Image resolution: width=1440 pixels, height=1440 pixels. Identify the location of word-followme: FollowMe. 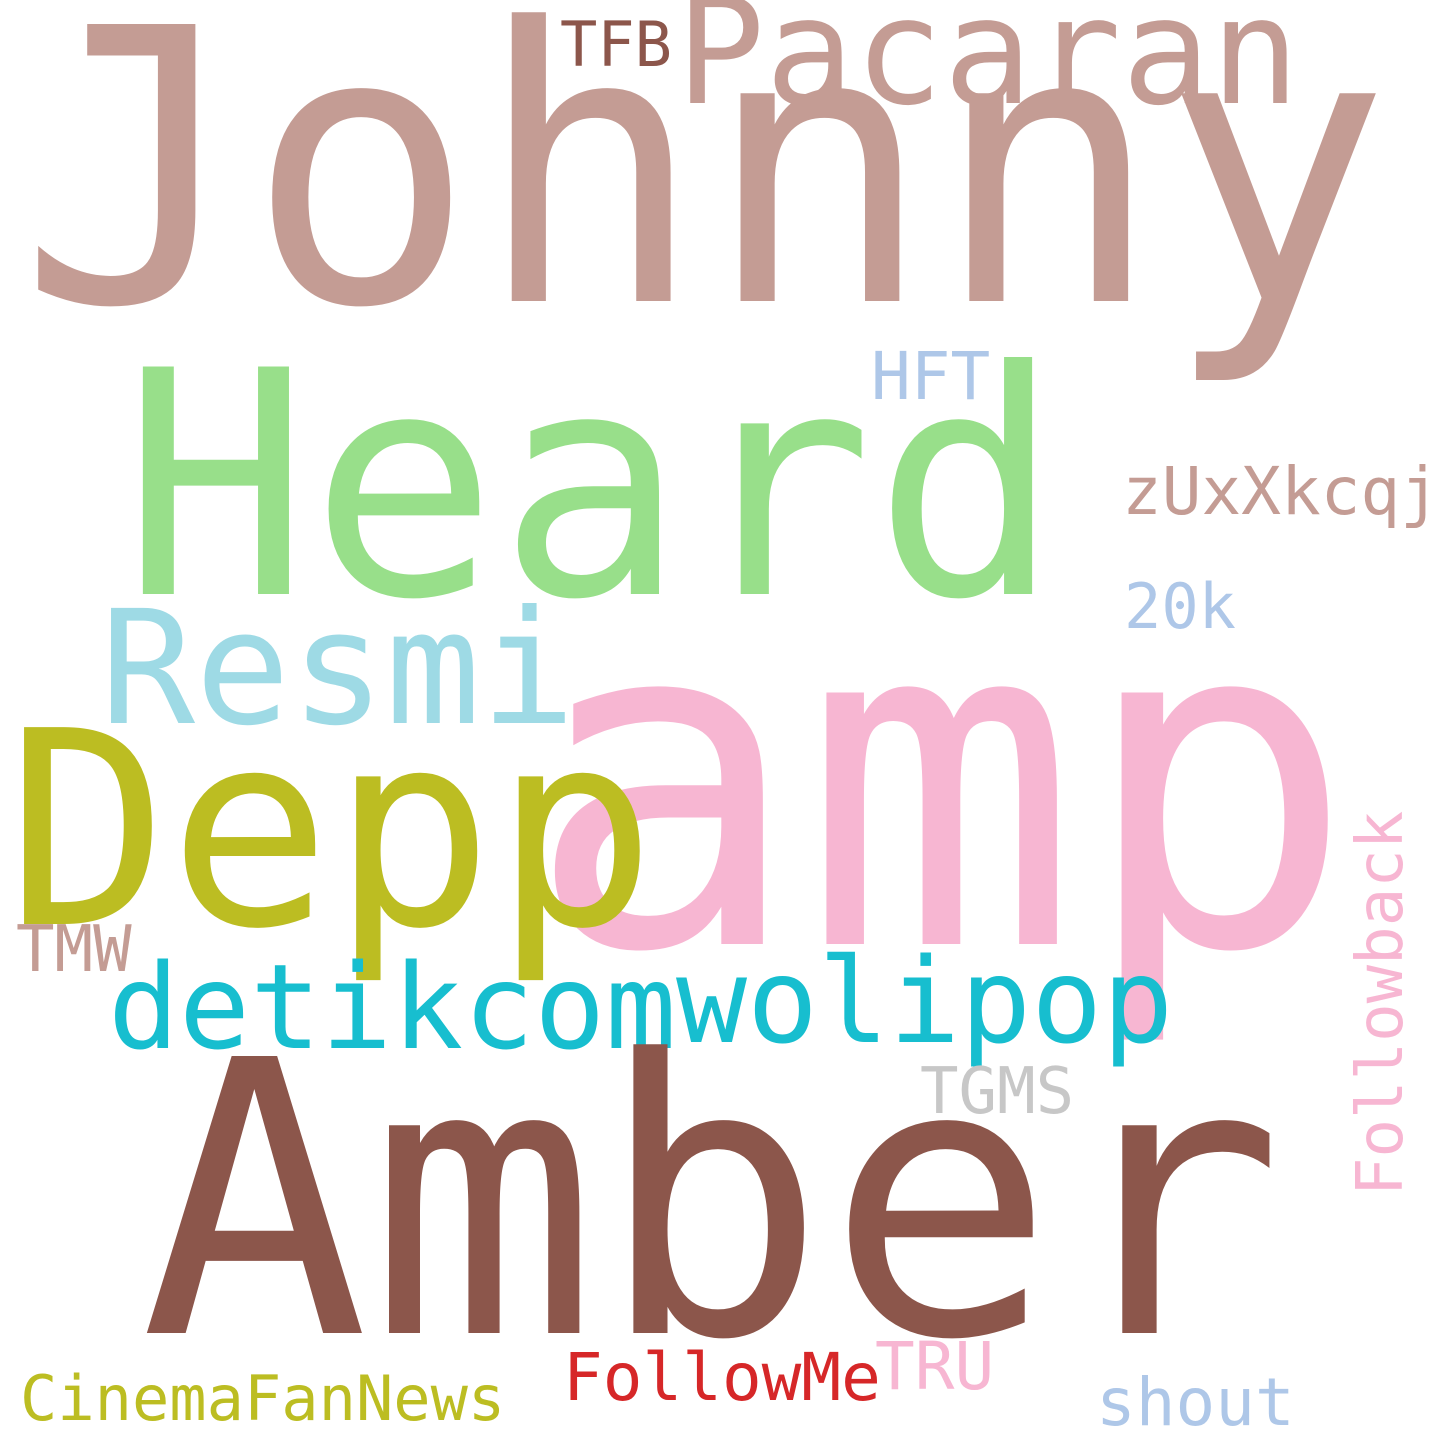
(722, 1377).